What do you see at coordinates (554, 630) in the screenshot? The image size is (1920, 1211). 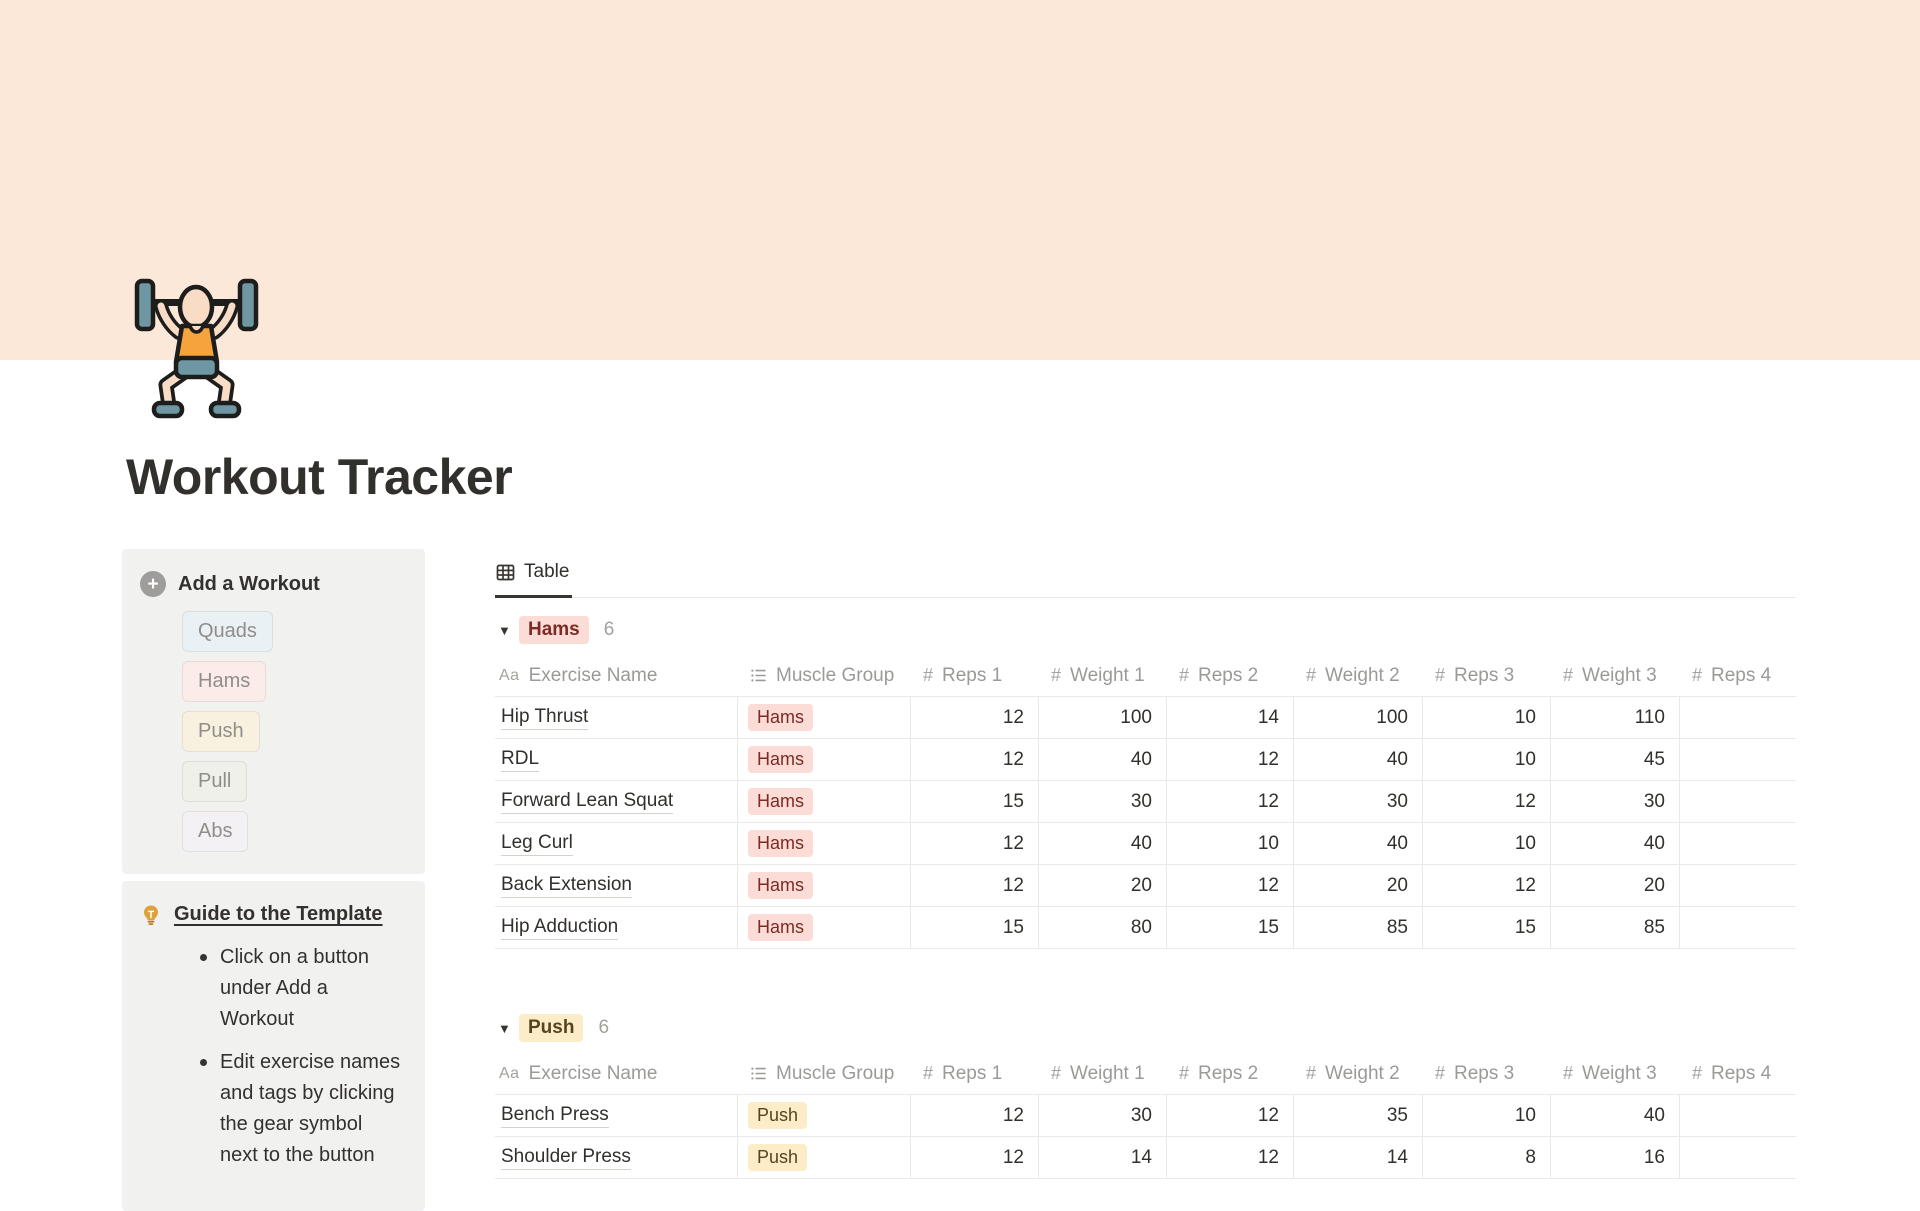 I see `group-name-badge: Hams` at bounding box center [554, 630].